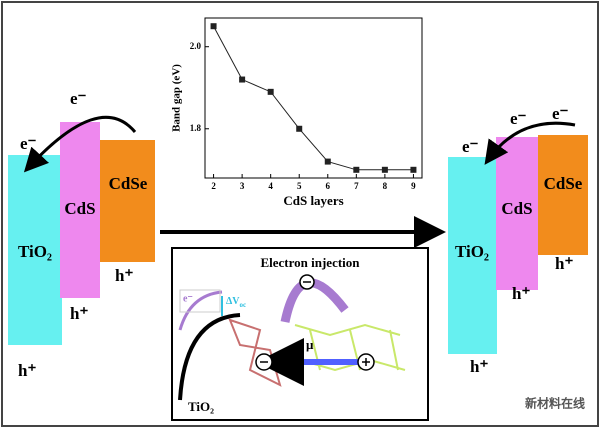  What do you see at coordinates (196, 46) in the screenshot?
I see `y-tick-label: 2.0` at bounding box center [196, 46].